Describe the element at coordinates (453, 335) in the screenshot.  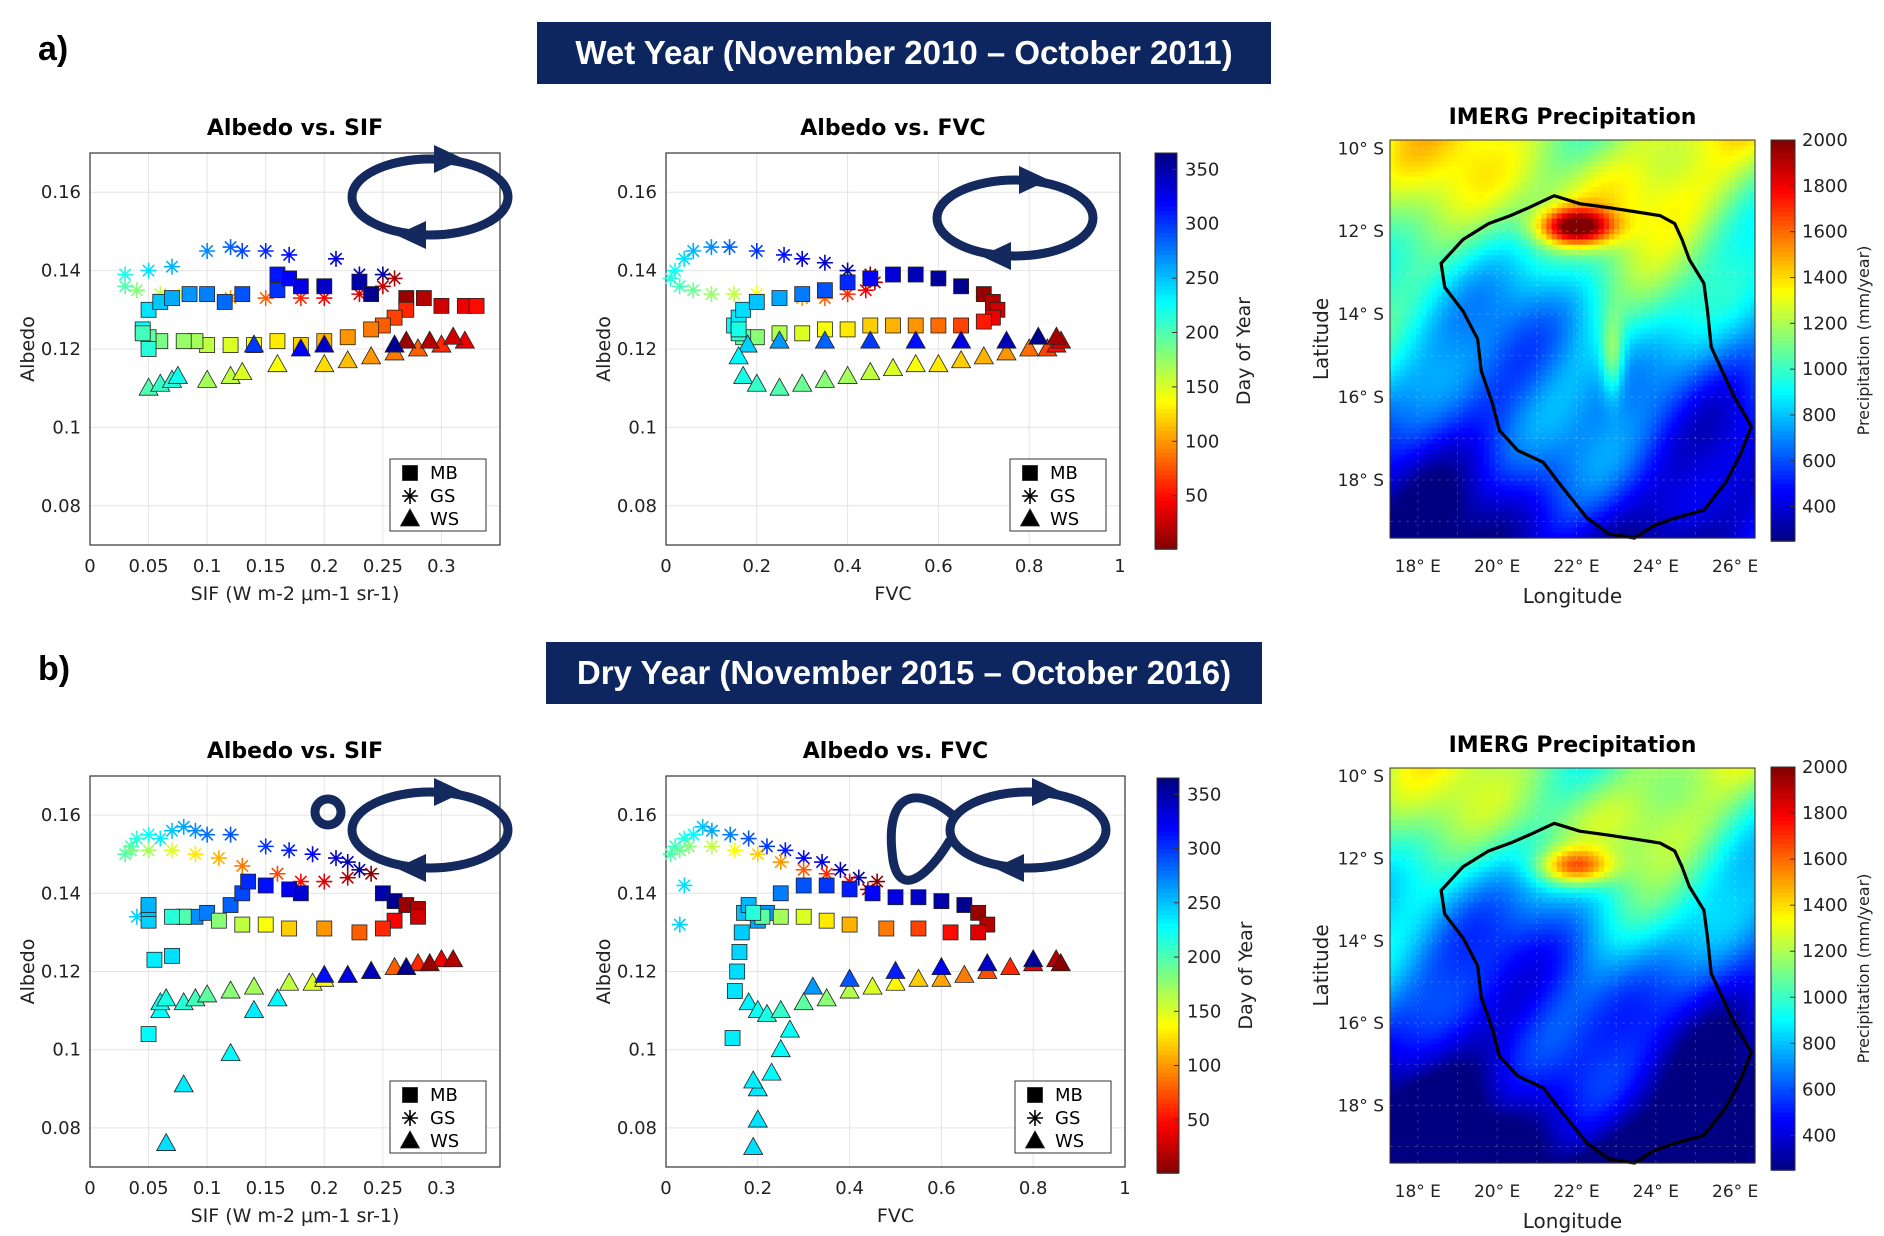
I see `data-point-ws` at that location.